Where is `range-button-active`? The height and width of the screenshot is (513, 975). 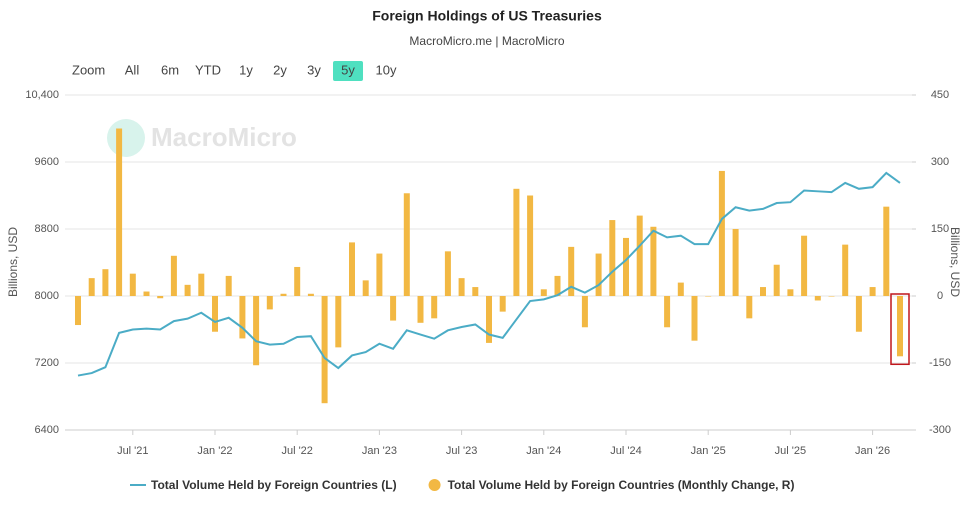 range-button-active is located at coordinates (348, 71).